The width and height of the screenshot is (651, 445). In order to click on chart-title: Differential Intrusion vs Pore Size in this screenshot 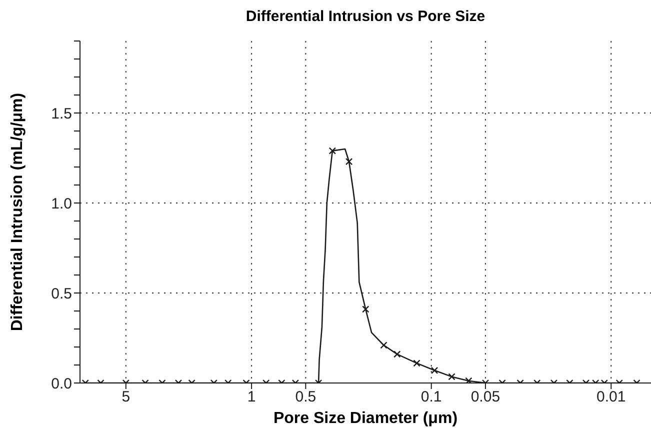, I will do `click(365, 16)`.